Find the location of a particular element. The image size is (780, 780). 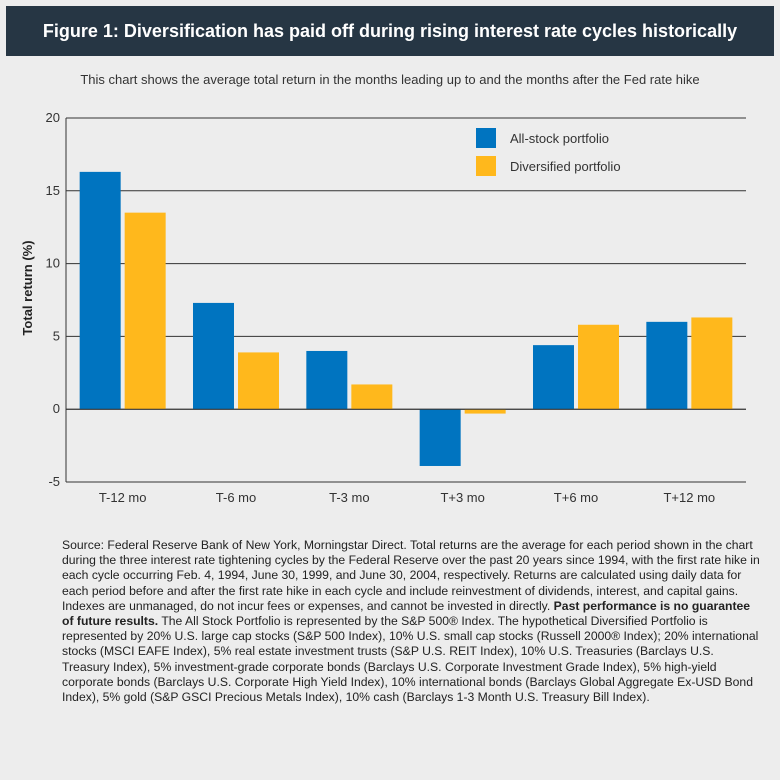

x-tick-label: T+6 mo is located at coordinates (576, 497).